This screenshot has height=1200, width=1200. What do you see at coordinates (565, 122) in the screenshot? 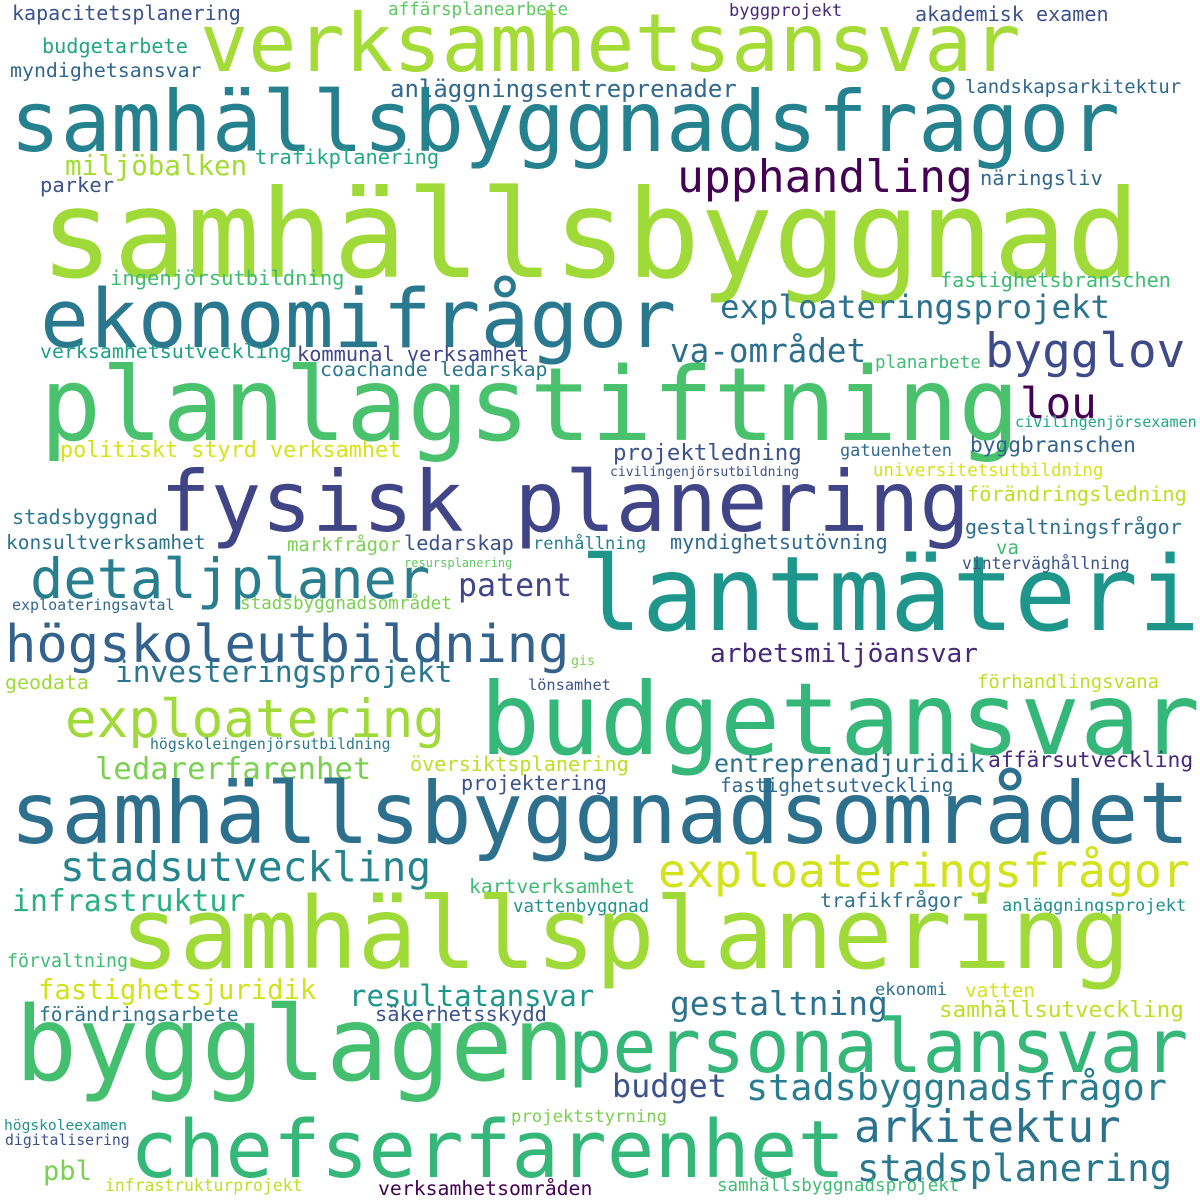
I see `word-samhallsbyggnadsfragor: samhällsbyggnadsfrågor` at bounding box center [565, 122].